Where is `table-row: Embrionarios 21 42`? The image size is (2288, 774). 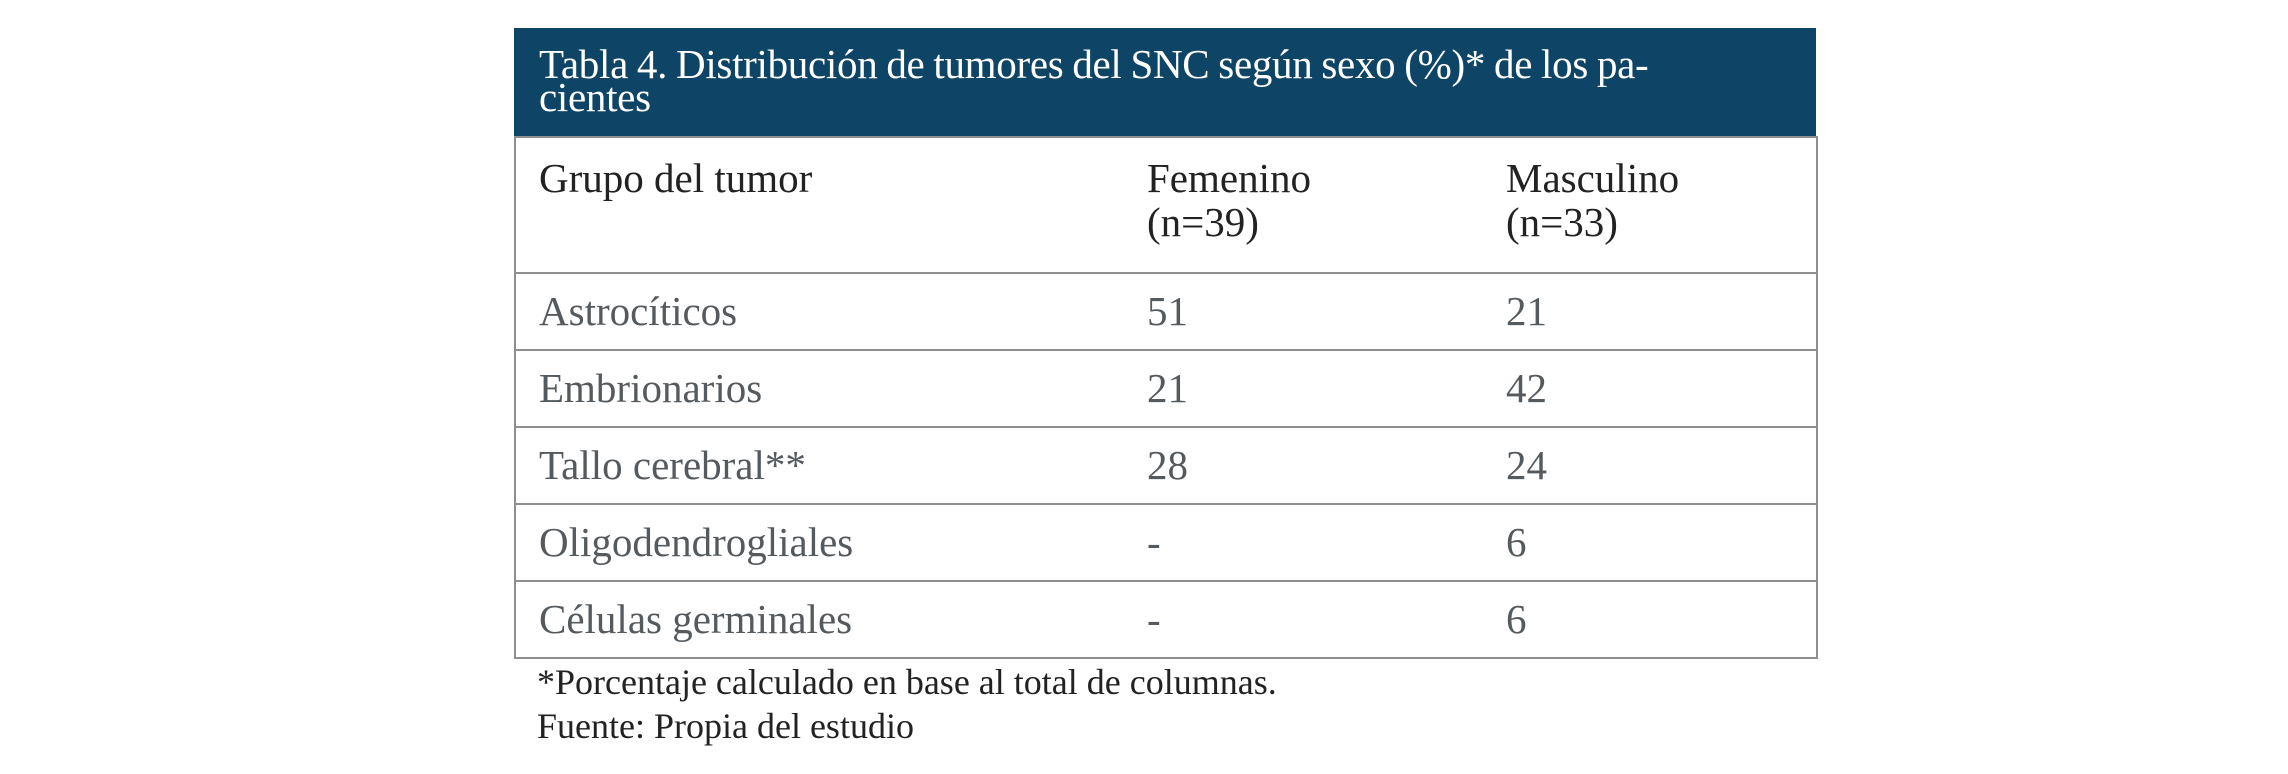 table-row: Embrionarios 21 42 is located at coordinates (1166, 388).